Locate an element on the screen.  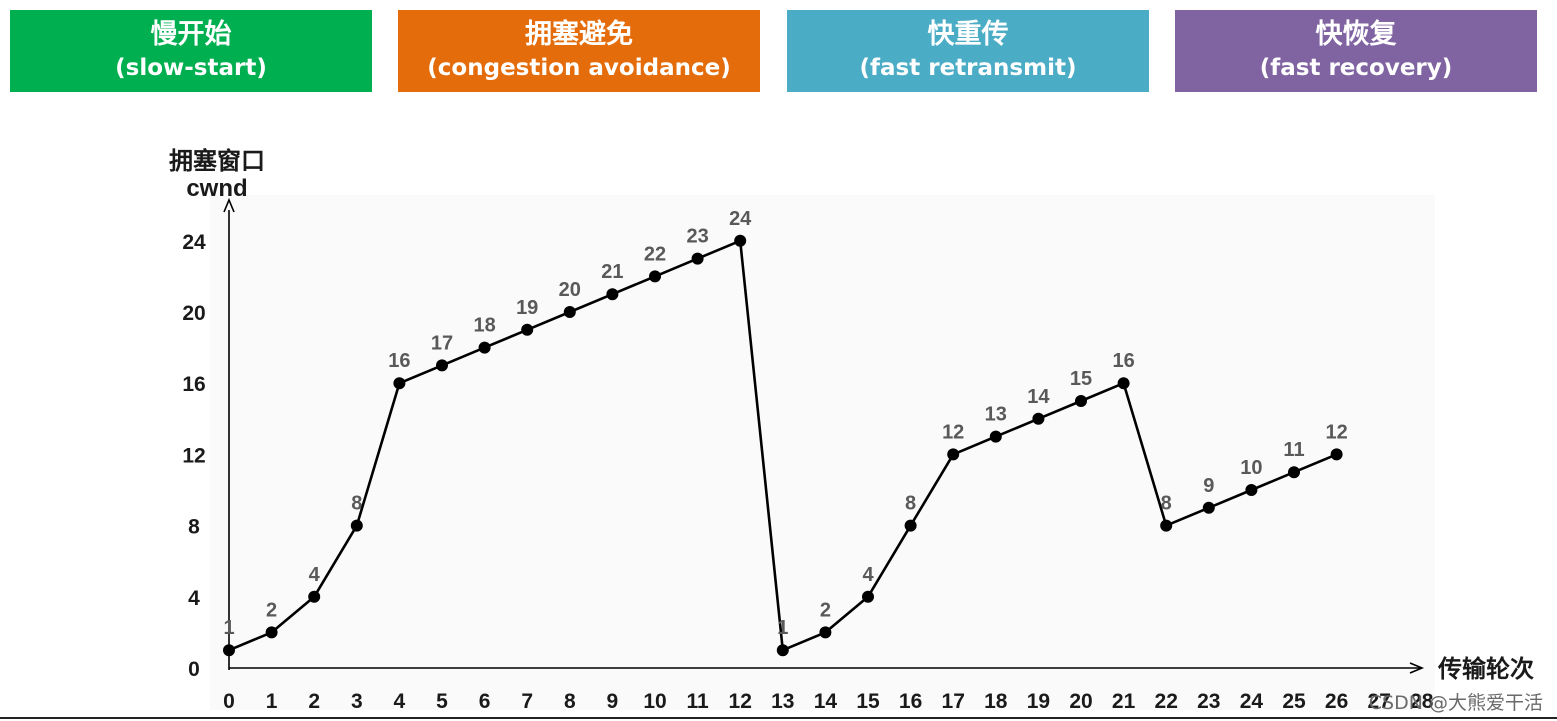
phase-title-en: (congestion avoidance) is located at coordinates (579, 68).